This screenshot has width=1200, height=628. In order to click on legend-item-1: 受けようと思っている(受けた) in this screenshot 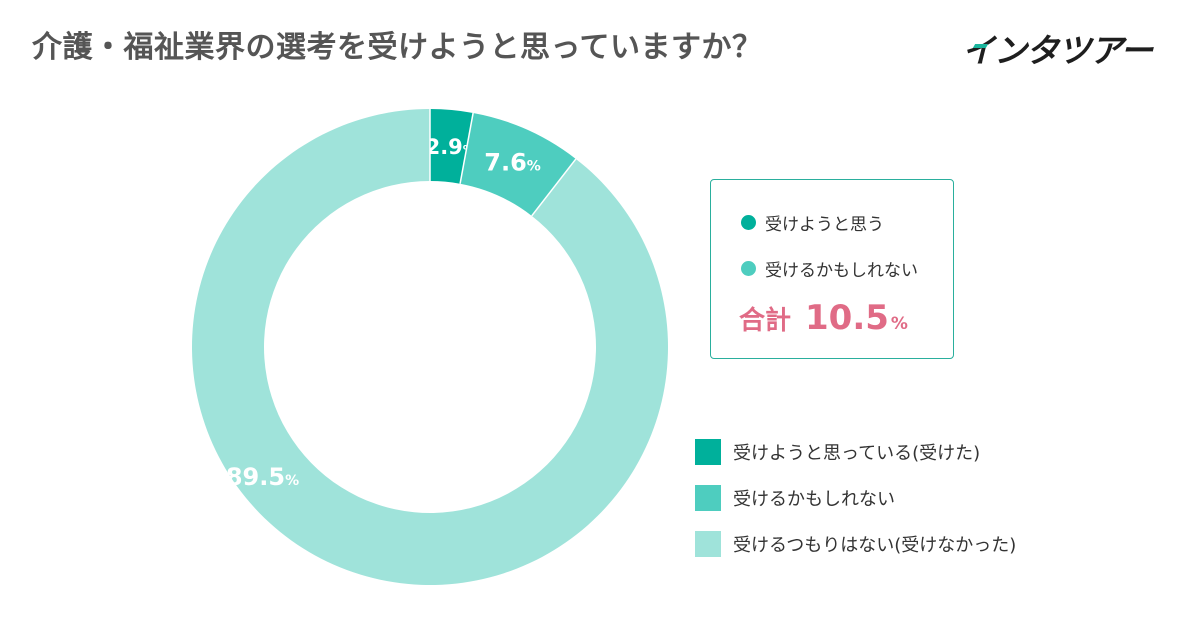, I will do `click(855, 452)`.